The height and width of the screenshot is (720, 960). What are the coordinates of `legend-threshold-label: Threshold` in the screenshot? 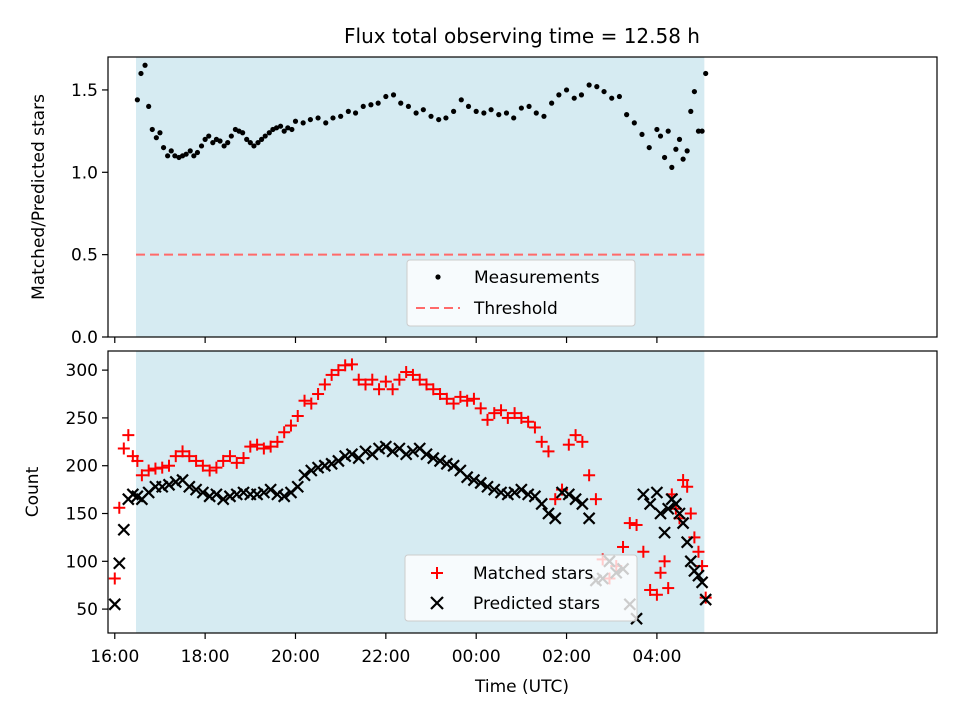 It's located at (515, 309).